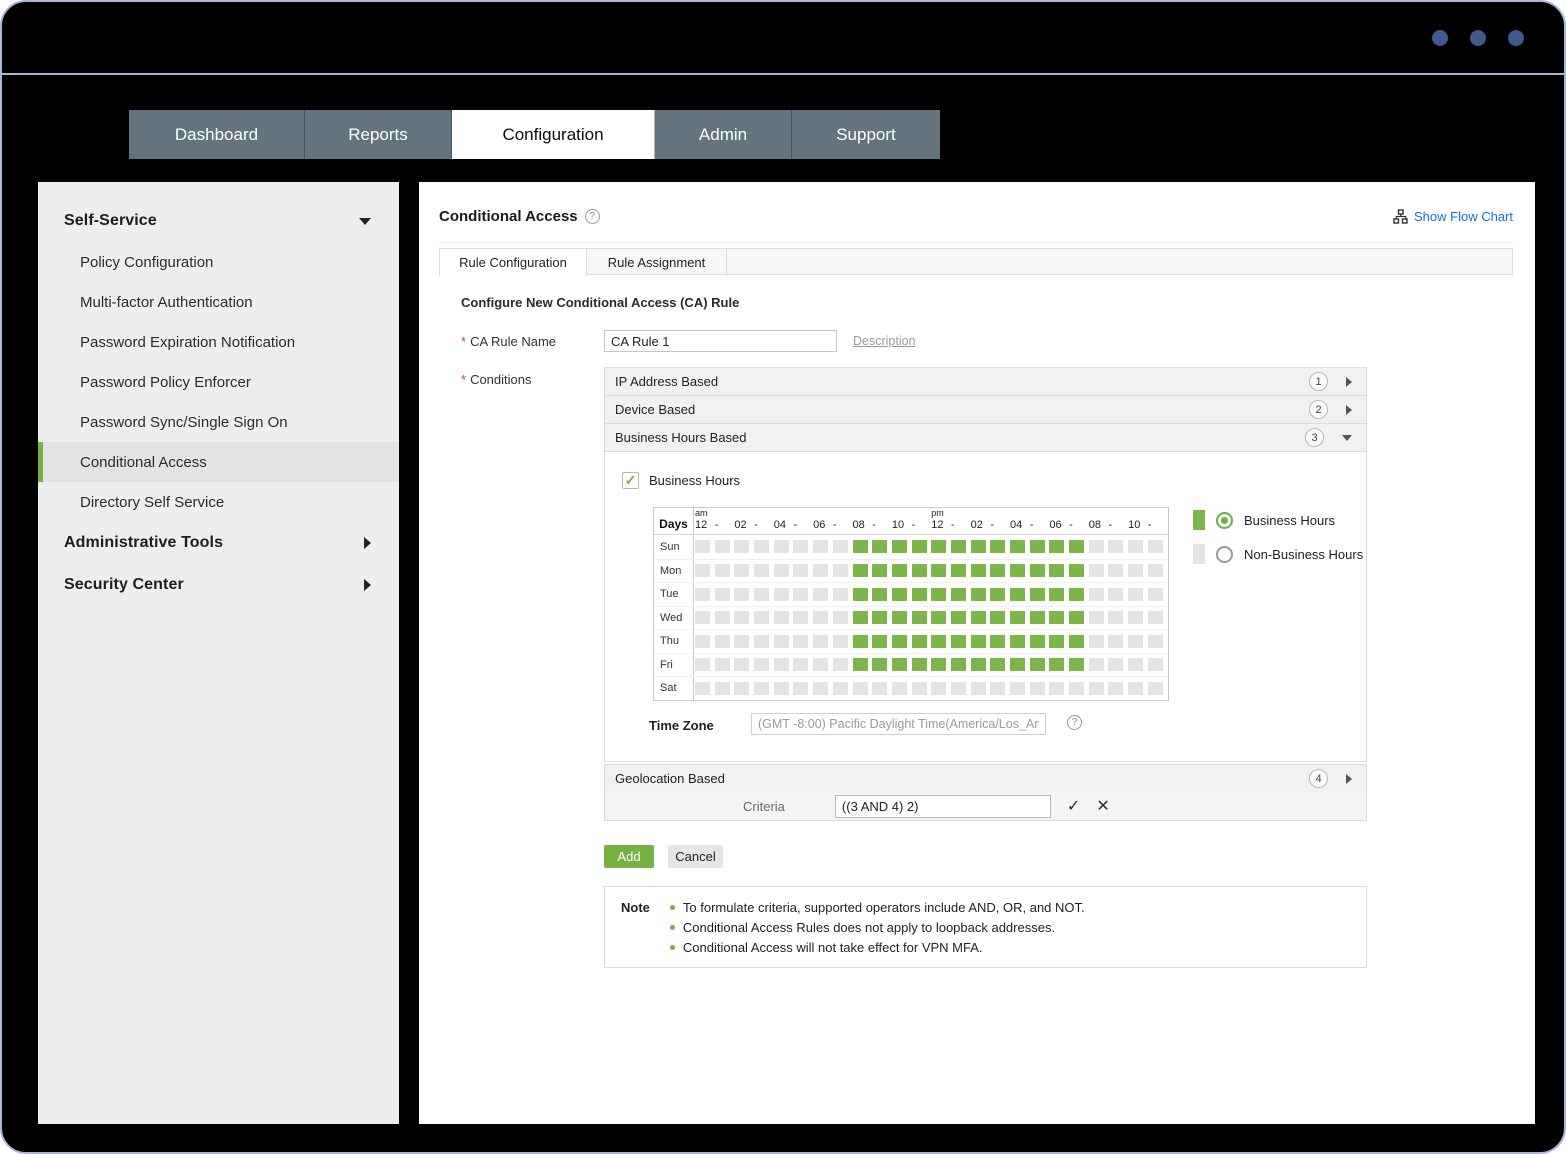 This screenshot has height=1154, width=1566. I want to click on time-zone-help-icon: ?, so click(1074, 722).